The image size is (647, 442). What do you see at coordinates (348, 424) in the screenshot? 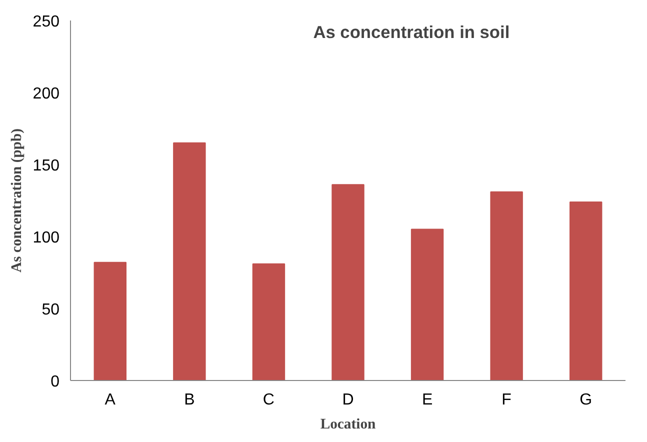
I see `x-axis-title: Location` at bounding box center [348, 424].